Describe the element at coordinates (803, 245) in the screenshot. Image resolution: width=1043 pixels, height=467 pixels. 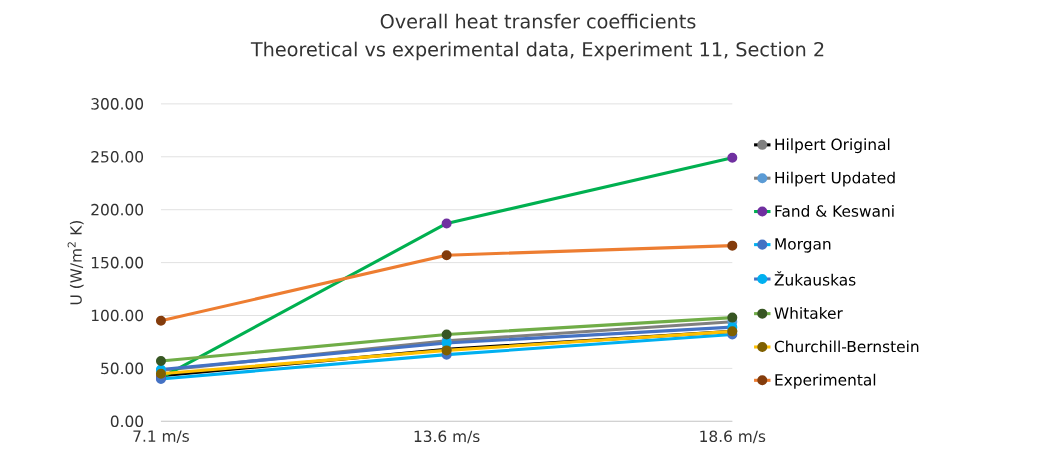
I see `legend-label: Morgan` at that location.